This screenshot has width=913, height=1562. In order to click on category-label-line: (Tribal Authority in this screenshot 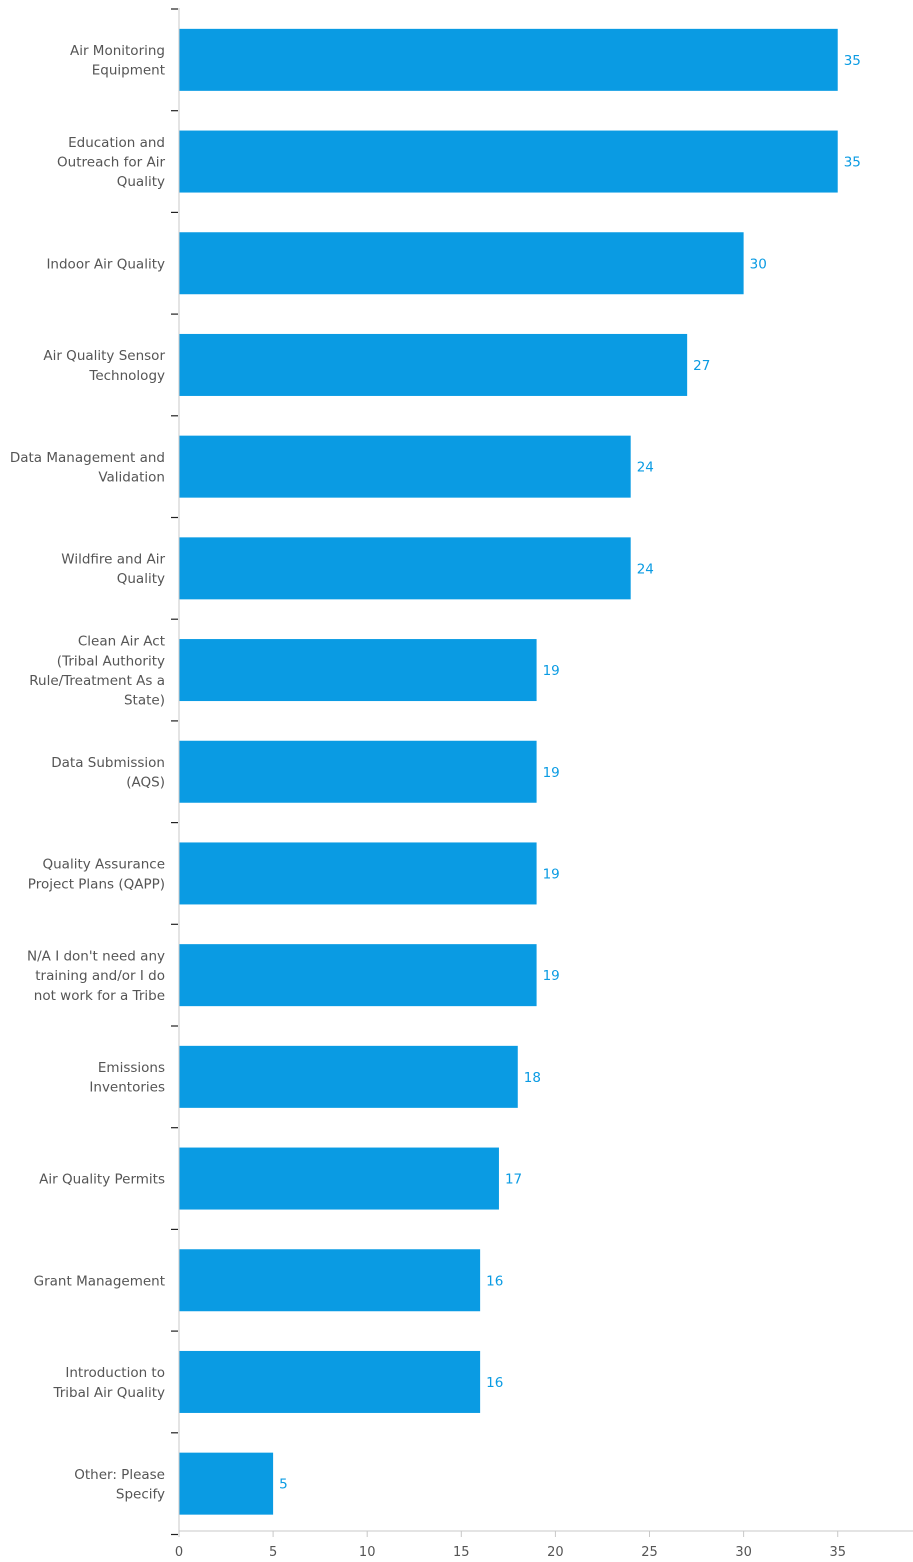, I will do `click(111, 661)`.